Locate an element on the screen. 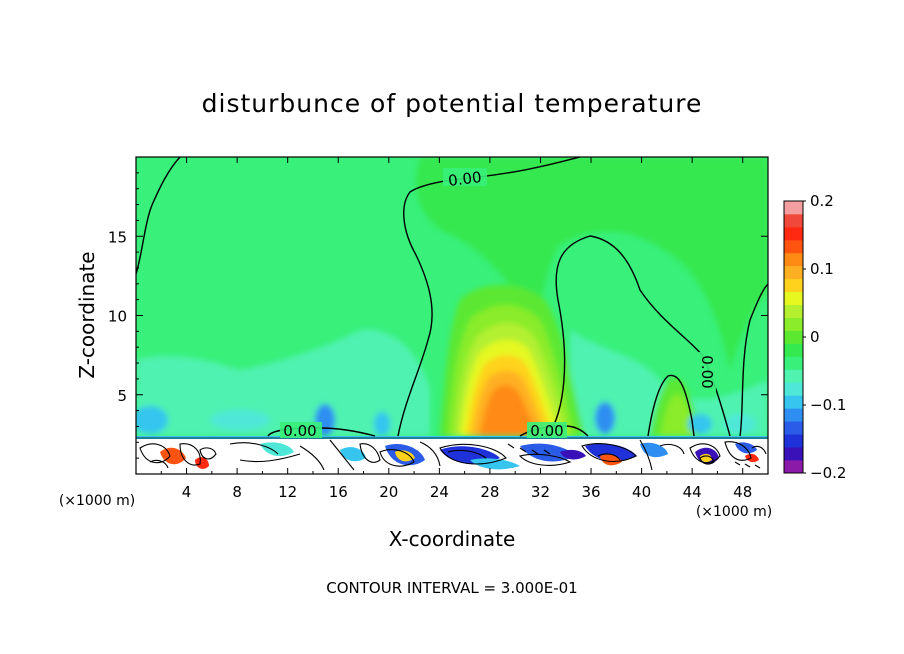 The width and height of the screenshot is (904, 654). zero-contour-edge is located at coordinates (753, 360).